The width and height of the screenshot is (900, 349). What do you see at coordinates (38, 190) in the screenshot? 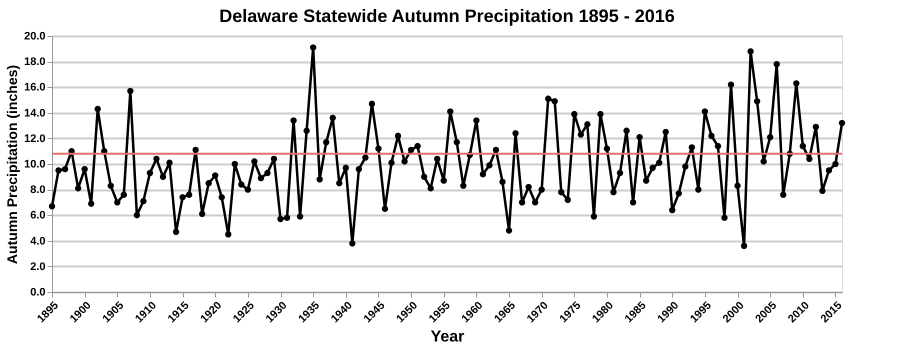
I see `y-tick-label: 8.0` at bounding box center [38, 190].